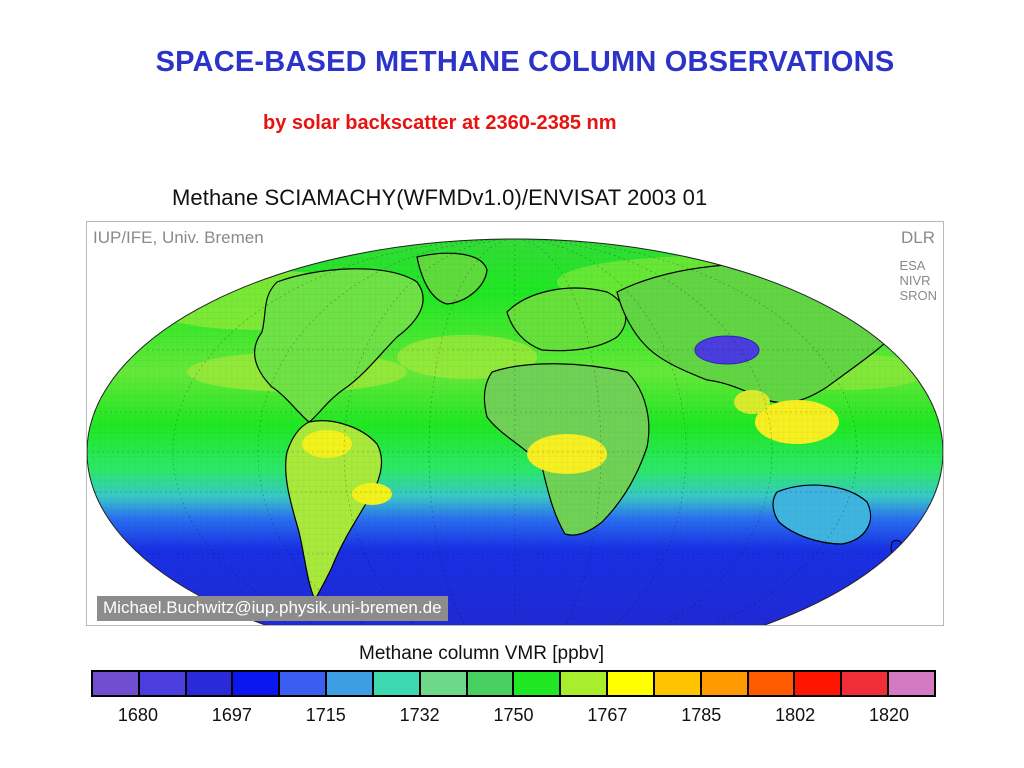 Image resolution: width=1024 pixels, height=768 pixels. What do you see at coordinates (419, 715) in the screenshot?
I see `colorbar-tick-label: 1732` at bounding box center [419, 715].